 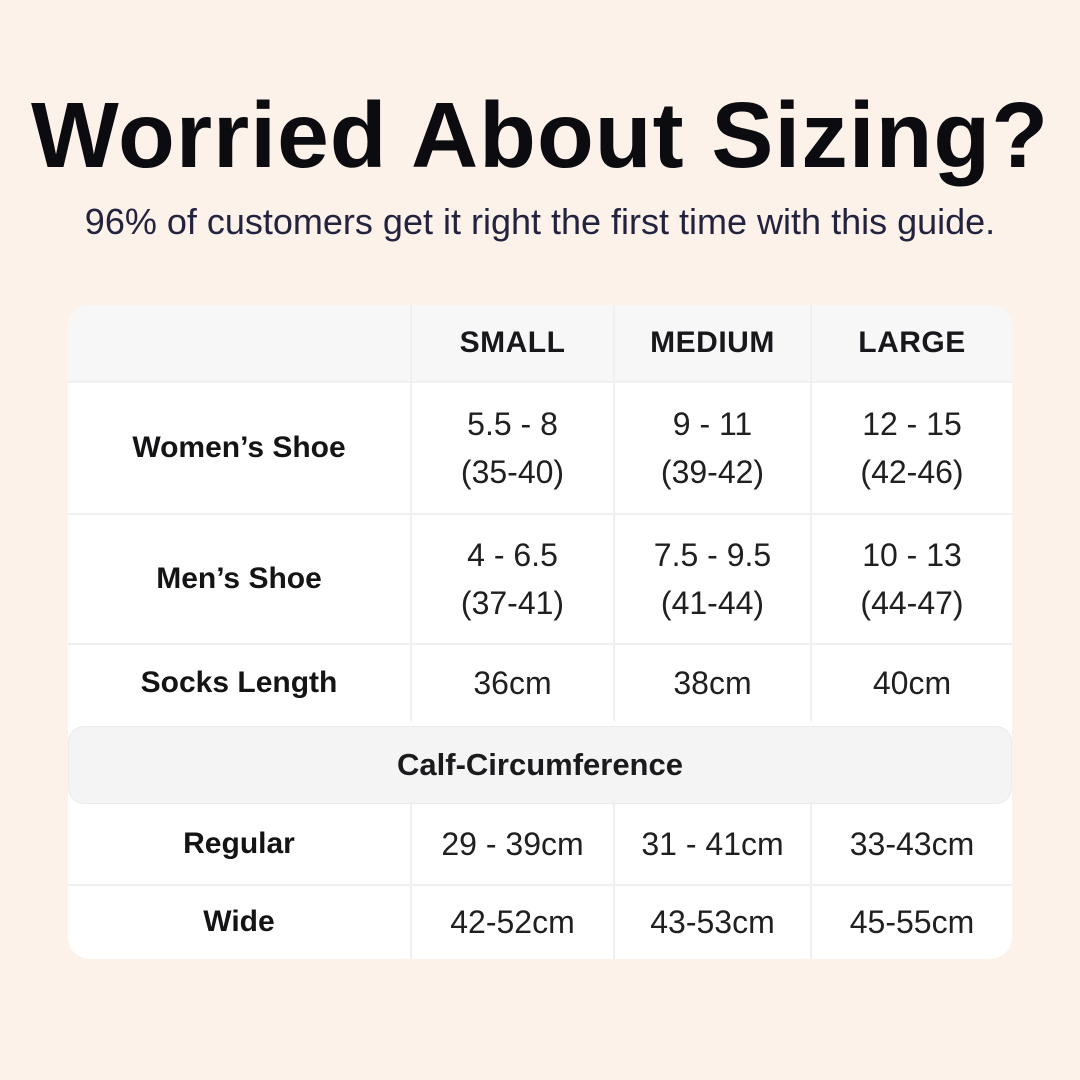 I want to click on eu-size-range: (35-40), so click(x=512, y=471).